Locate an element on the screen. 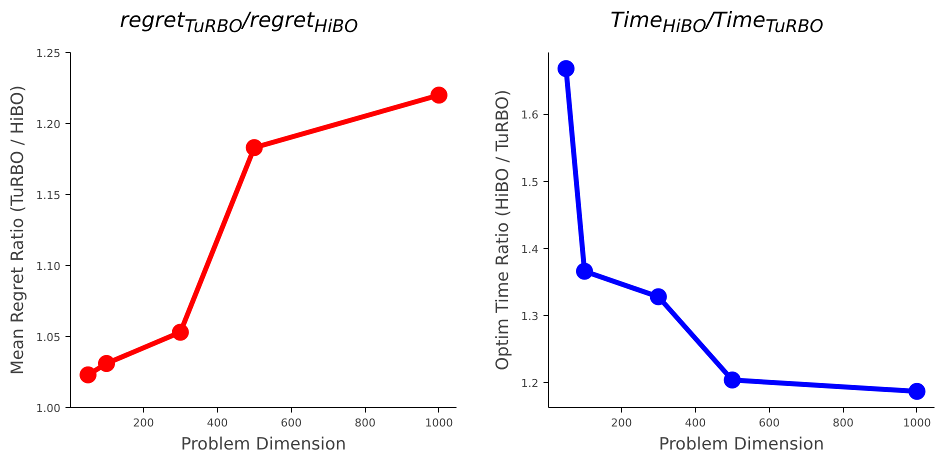 The height and width of the screenshot is (453, 942). y-tick-label: 1.3 is located at coordinates (530, 317).